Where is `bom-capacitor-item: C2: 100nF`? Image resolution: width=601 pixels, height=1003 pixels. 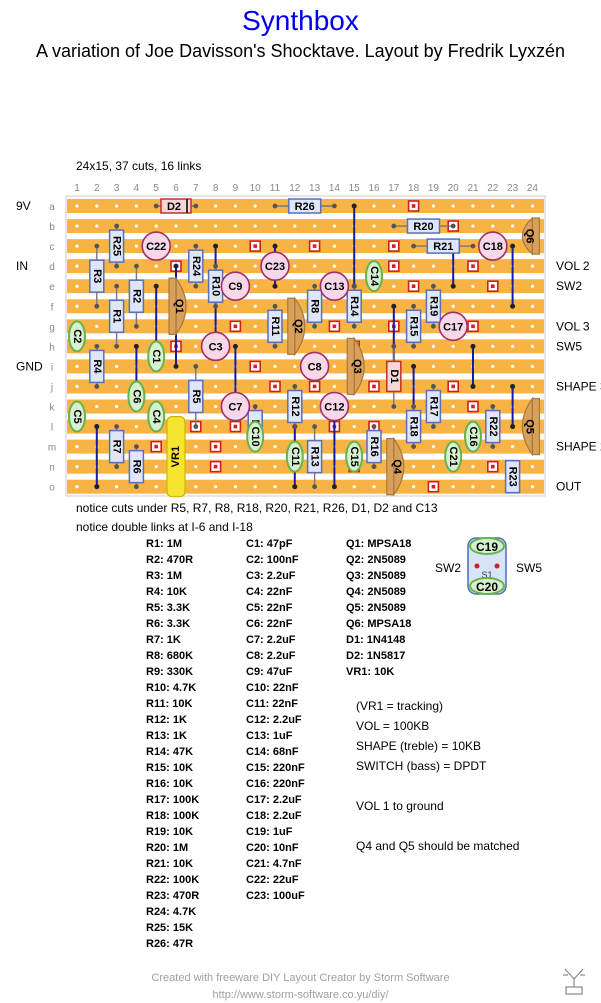 bom-capacitor-item: C2: 100nF is located at coordinates (272, 560).